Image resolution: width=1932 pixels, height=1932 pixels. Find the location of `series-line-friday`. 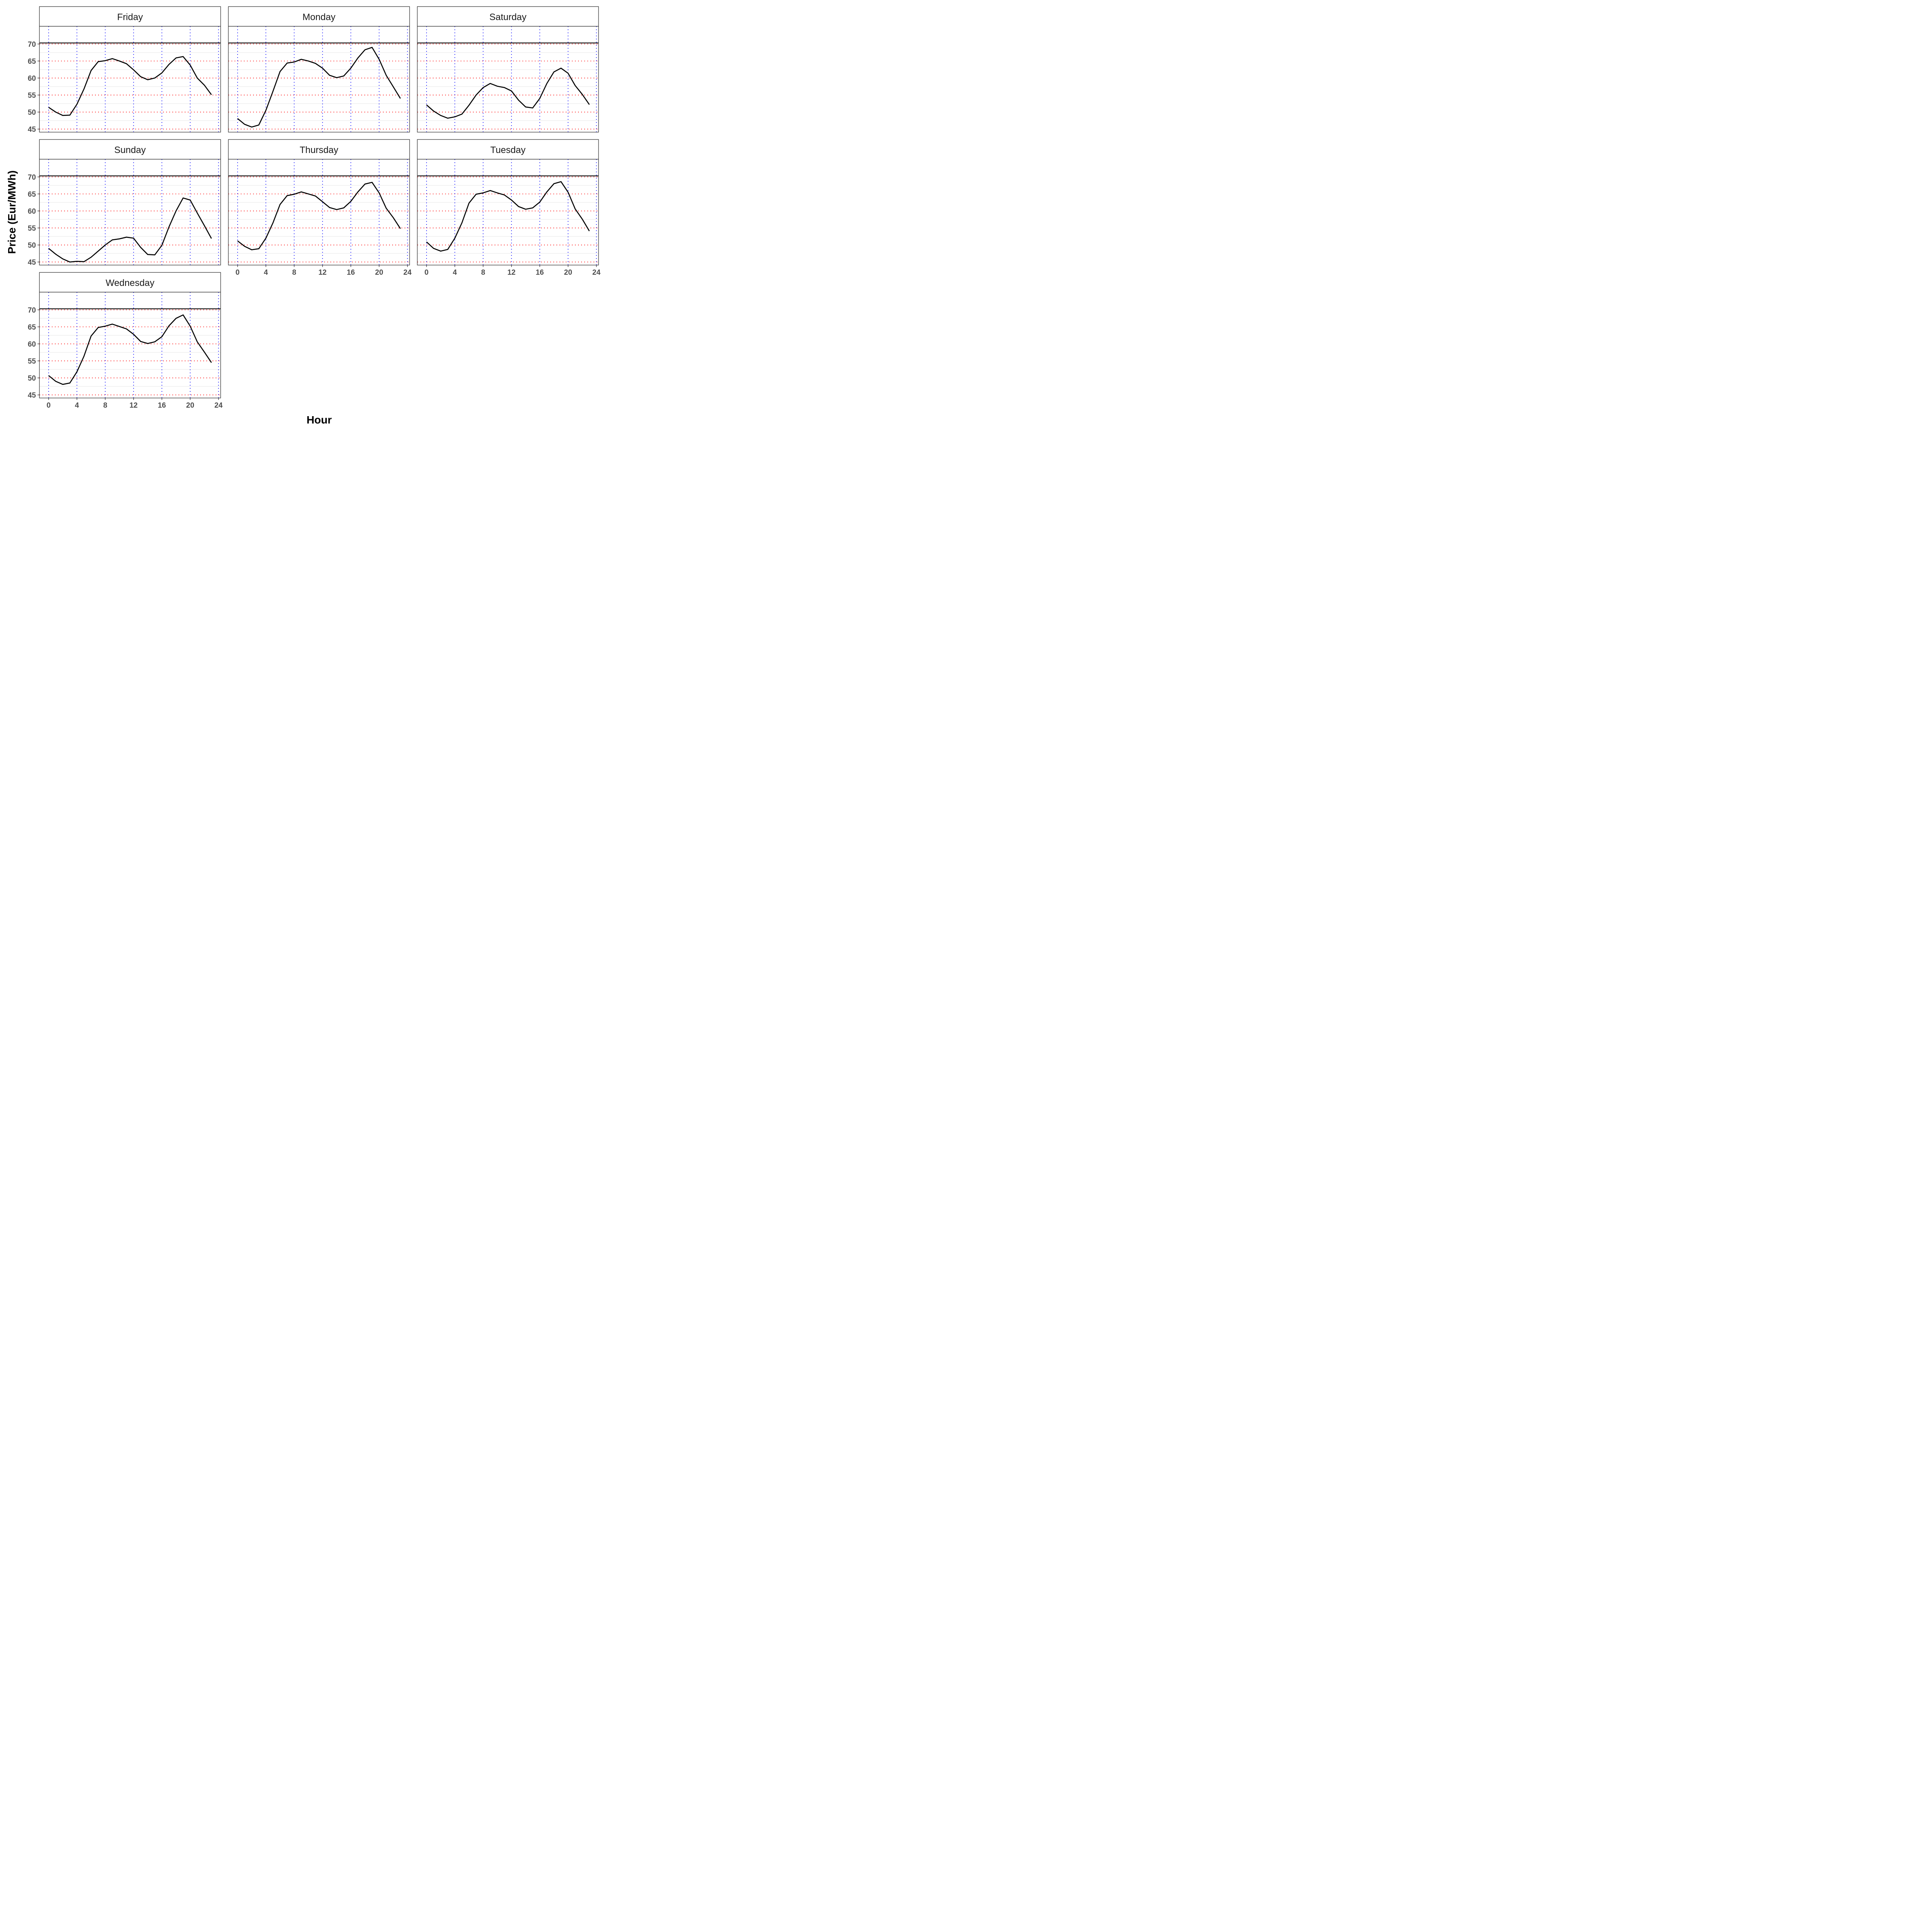

series-line-friday is located at coordinates (130, 86).